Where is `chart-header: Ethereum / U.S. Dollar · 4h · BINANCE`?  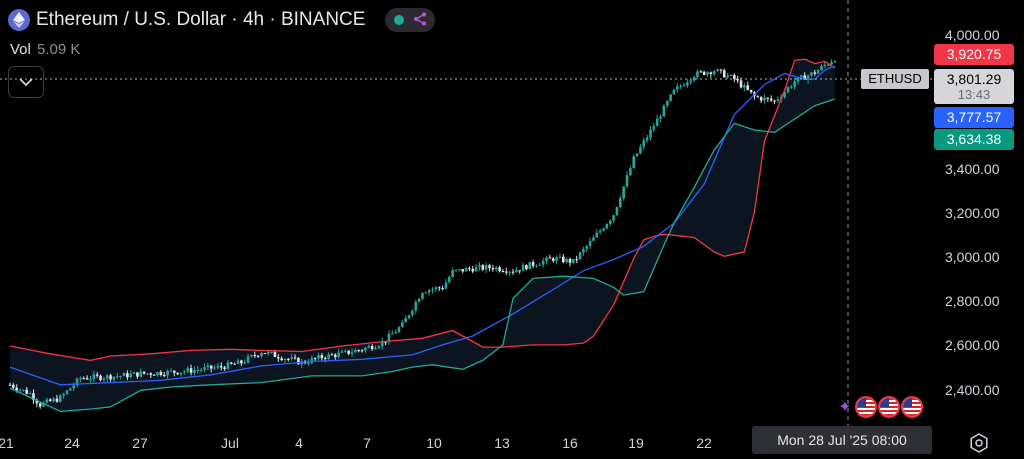
chart-header: Ethereum / U.S. Dollar · 4h · BINANCE is located at coordinates (222, 20).